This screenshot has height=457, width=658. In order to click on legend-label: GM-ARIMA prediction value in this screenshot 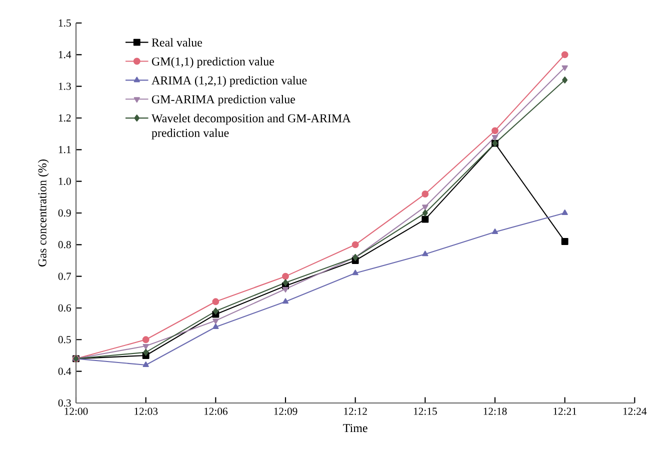, I will do `click(224, 100)`.